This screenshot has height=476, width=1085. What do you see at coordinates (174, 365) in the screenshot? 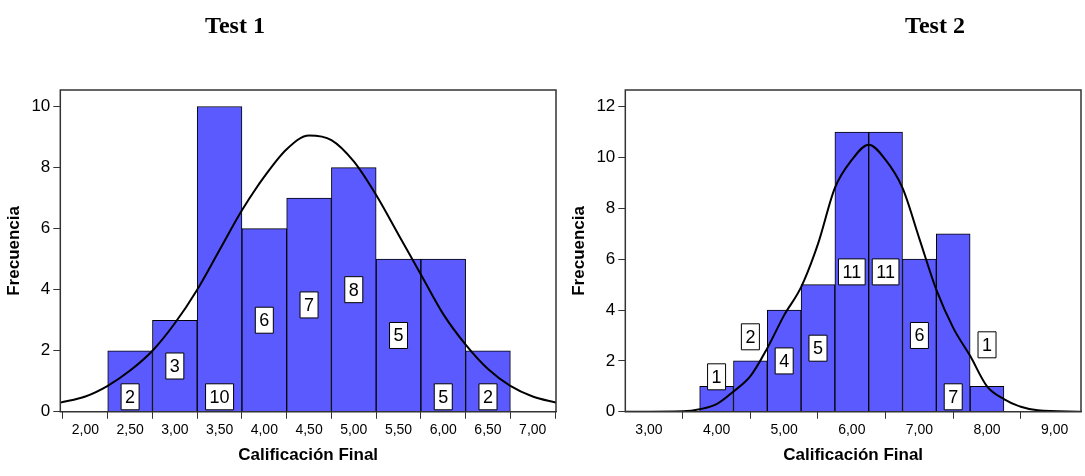
I see `data-label: 3` at bounding box center [174, 365].